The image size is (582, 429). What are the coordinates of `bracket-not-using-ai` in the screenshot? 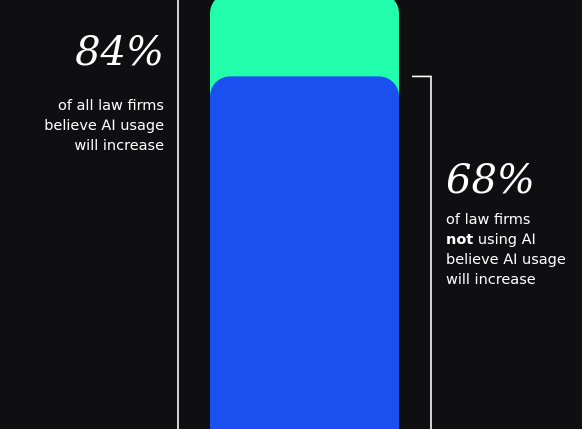 It's located at (422, 252).